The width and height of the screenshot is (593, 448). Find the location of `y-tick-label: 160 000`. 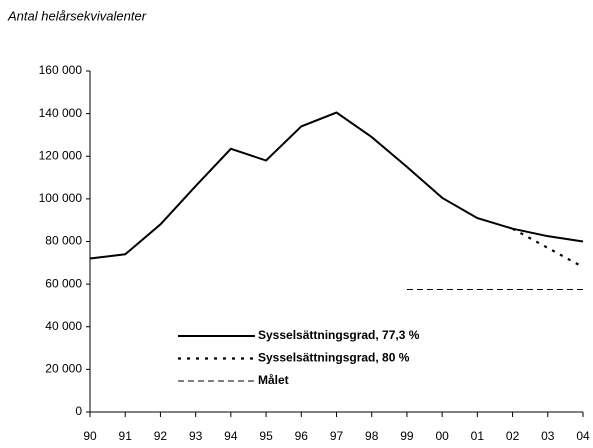

y-tick-label: 160 000 is located at coordinates (61, 70).